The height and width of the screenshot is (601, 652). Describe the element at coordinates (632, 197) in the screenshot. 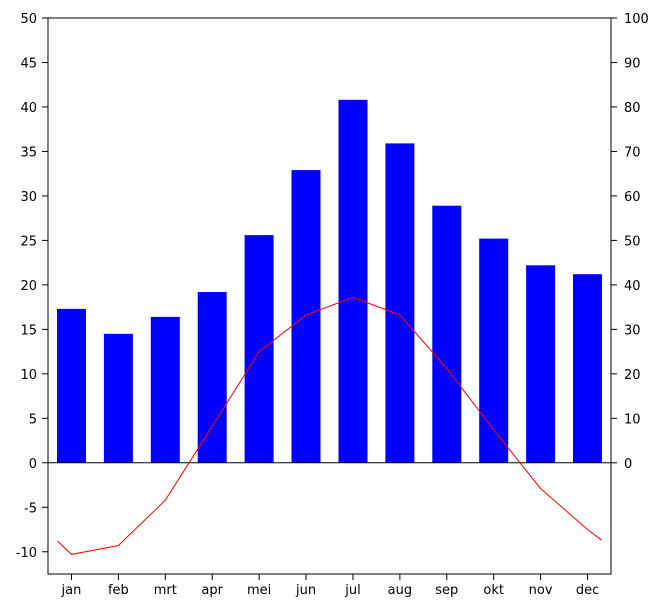

I see `right-tick-label: 60` at that location.